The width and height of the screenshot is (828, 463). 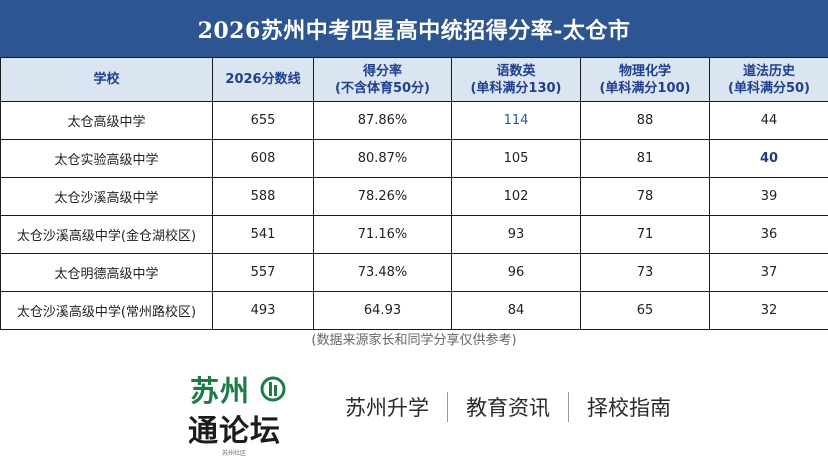 I want to click on cutoff-score: 655, so click(x=263, y=120).